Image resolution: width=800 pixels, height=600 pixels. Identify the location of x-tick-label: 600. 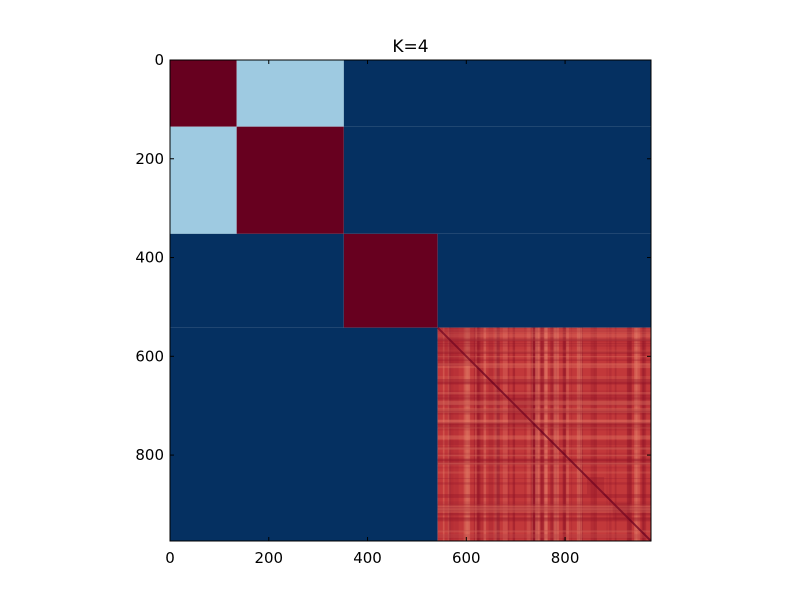
(466, 558).